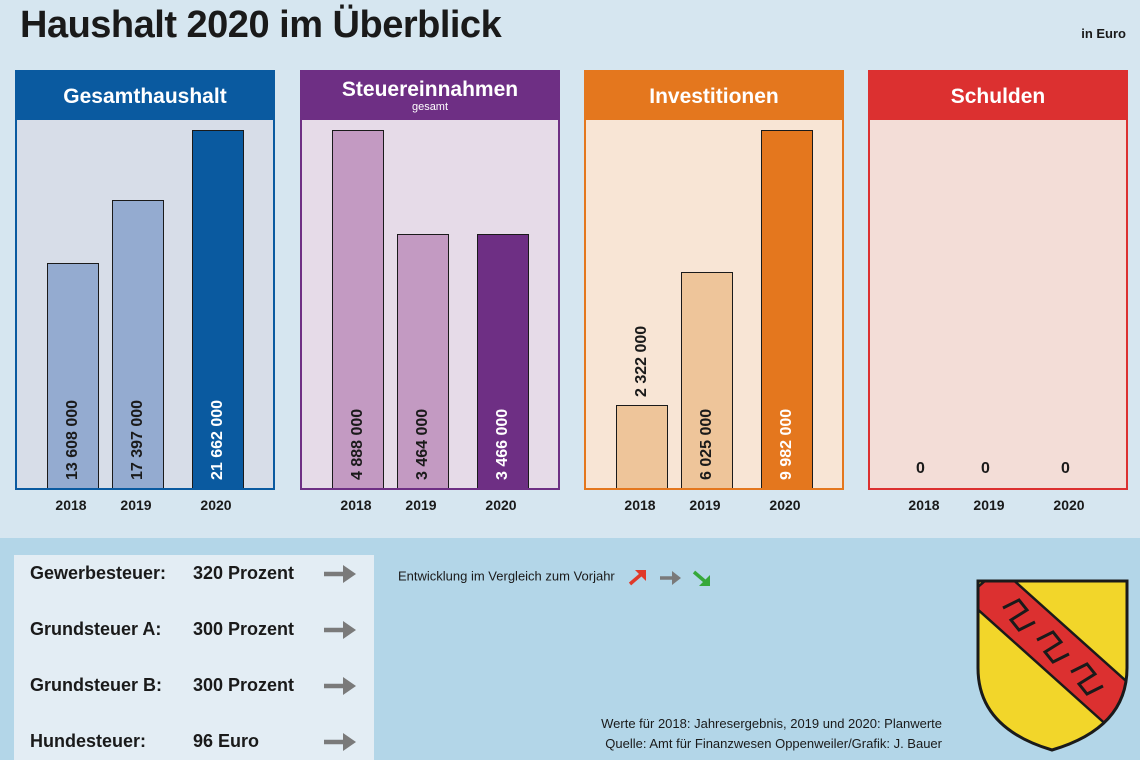 This screenshot has width=1140, height=760. What do you see at coordinates (217, 439) in the screenshot?
I see `bar-value-label: 21 662 000` at bounding box center [217, 439].